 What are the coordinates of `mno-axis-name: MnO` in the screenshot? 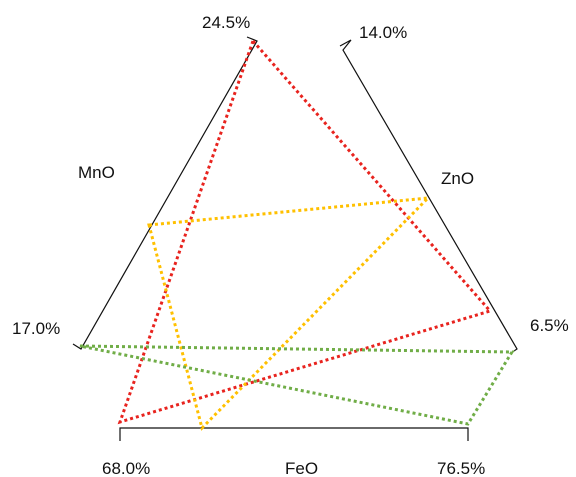 It's located at (96, 172).